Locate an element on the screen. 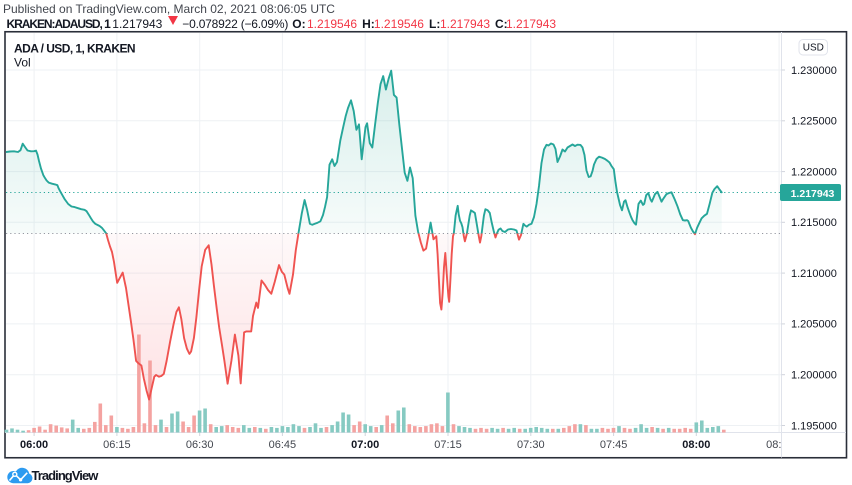  svg-text: 07:45 is located at coordinates (614, 445).